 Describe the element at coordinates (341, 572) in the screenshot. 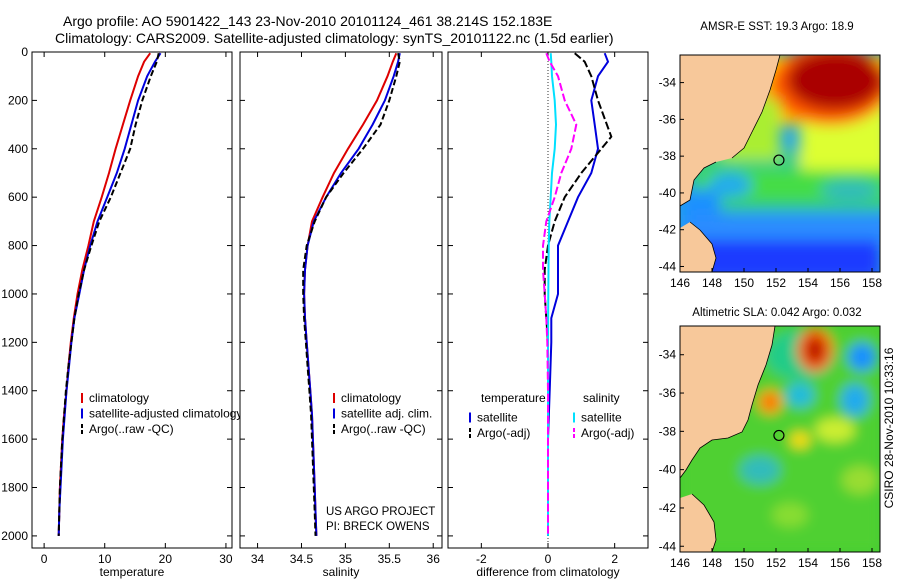

I see `x-axis-label: salinity` at that location.